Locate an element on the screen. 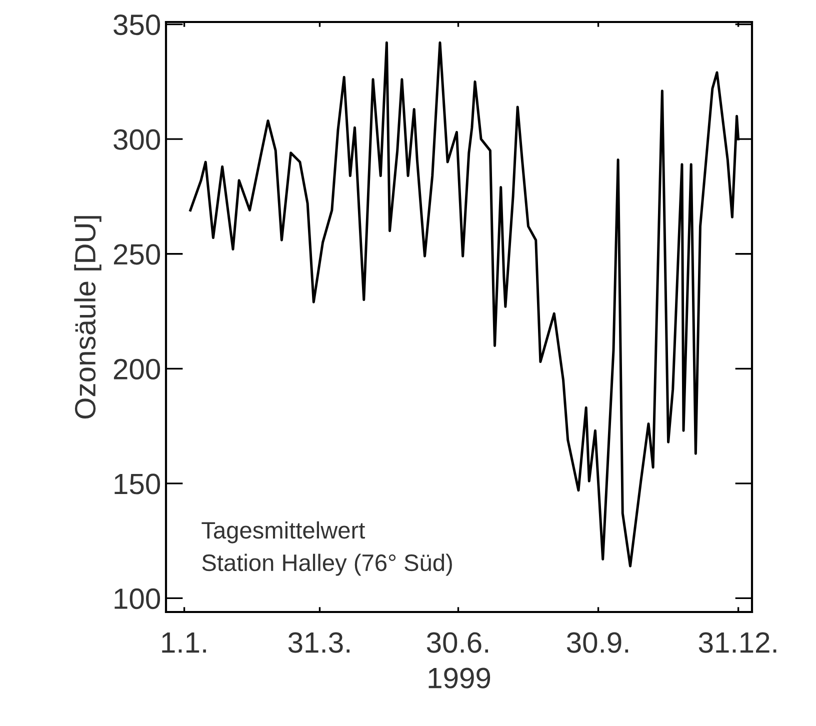 Image resolution: width=816 pixels, height=726 pixels. y-tick-label: 300 is located at coordinates (137, 139).